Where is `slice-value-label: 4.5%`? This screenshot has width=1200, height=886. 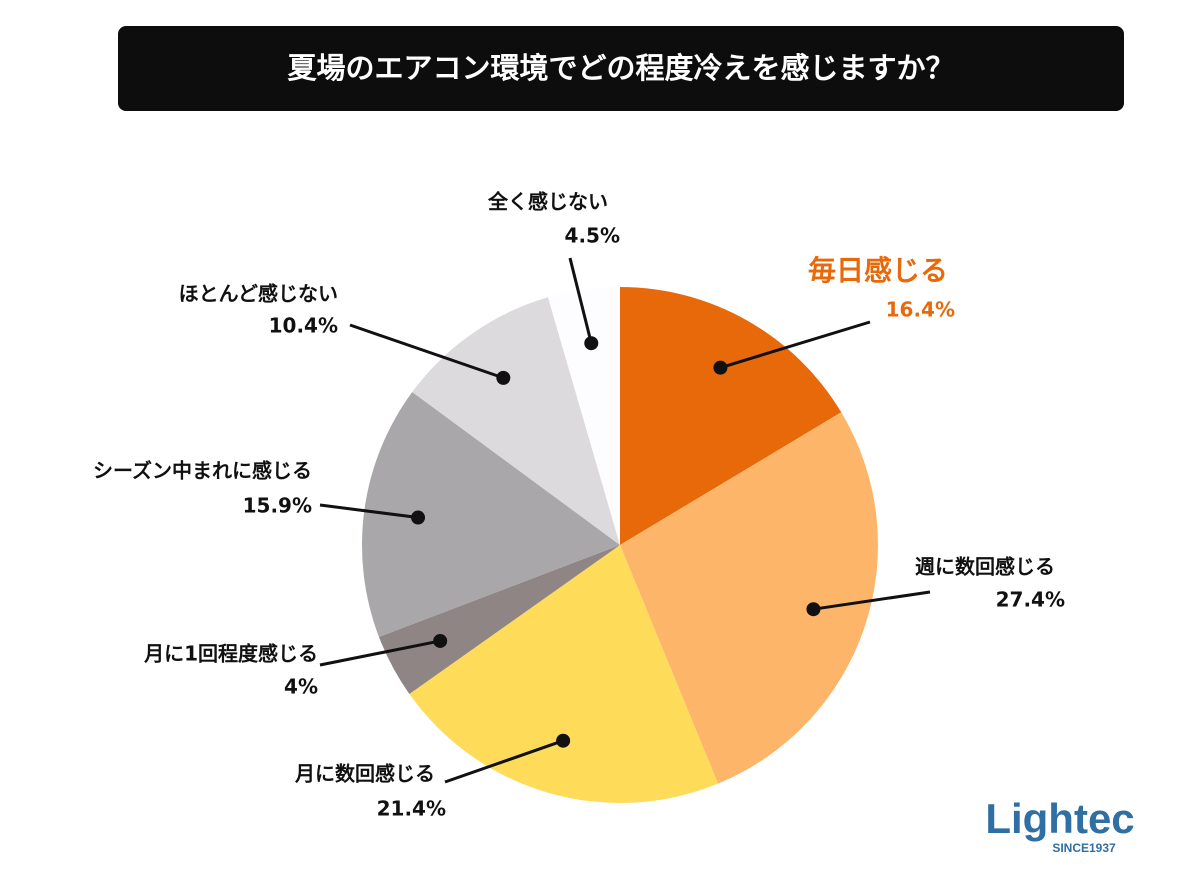
slice-value-label: 4.5% is located at coordinates (592, 236).